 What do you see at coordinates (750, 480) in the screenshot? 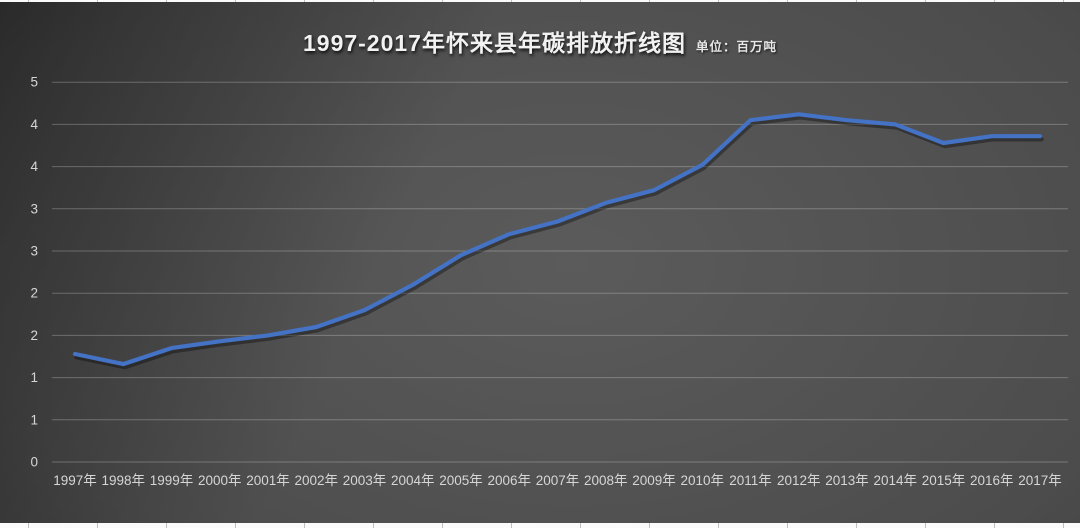
I see `x-axis-tick-label: 2011年` at bounding box center [750, 480].